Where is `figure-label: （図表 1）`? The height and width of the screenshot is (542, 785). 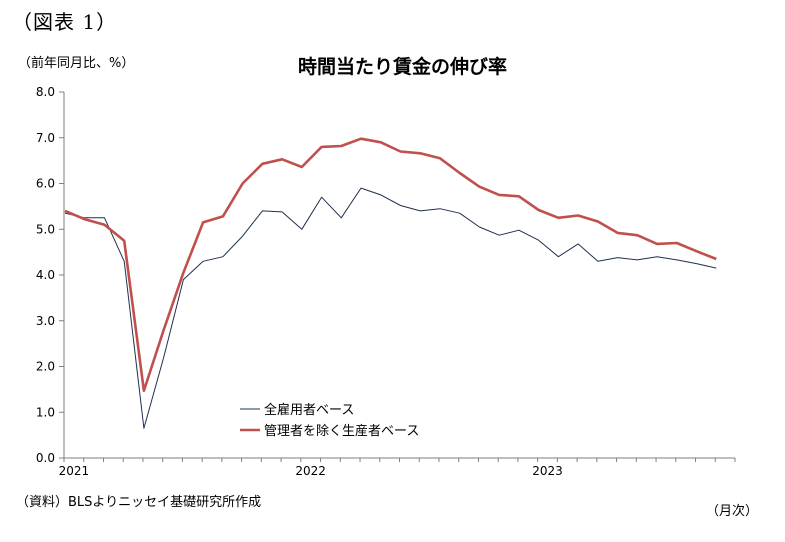 figure-label: （図表 1） is located at coordinates (65, 22).